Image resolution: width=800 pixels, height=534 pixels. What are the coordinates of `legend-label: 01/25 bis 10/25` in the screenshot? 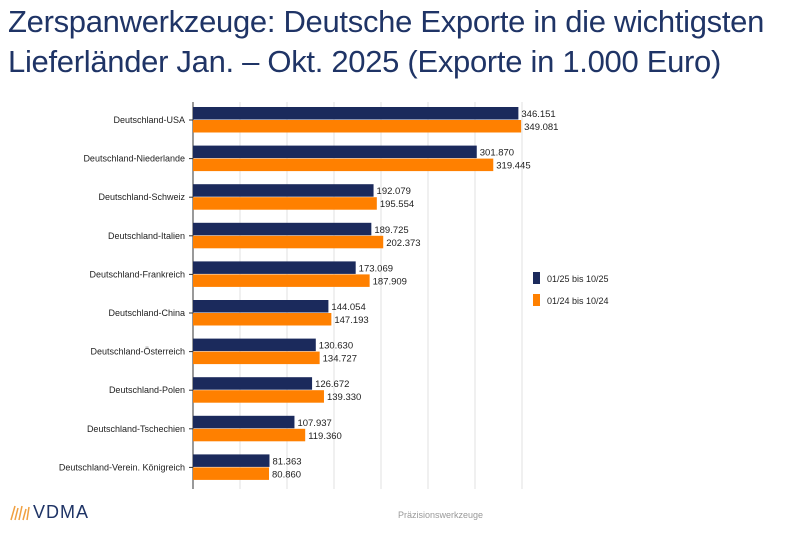 It's located at (578, 279).